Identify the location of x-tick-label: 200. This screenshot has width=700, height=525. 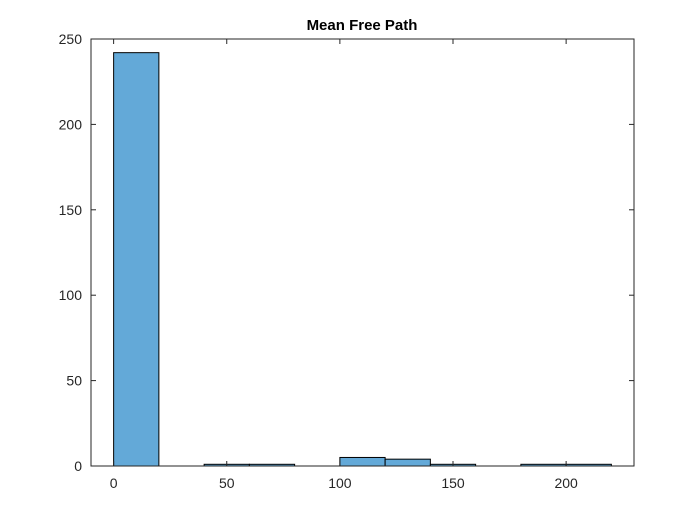
(566, 483).